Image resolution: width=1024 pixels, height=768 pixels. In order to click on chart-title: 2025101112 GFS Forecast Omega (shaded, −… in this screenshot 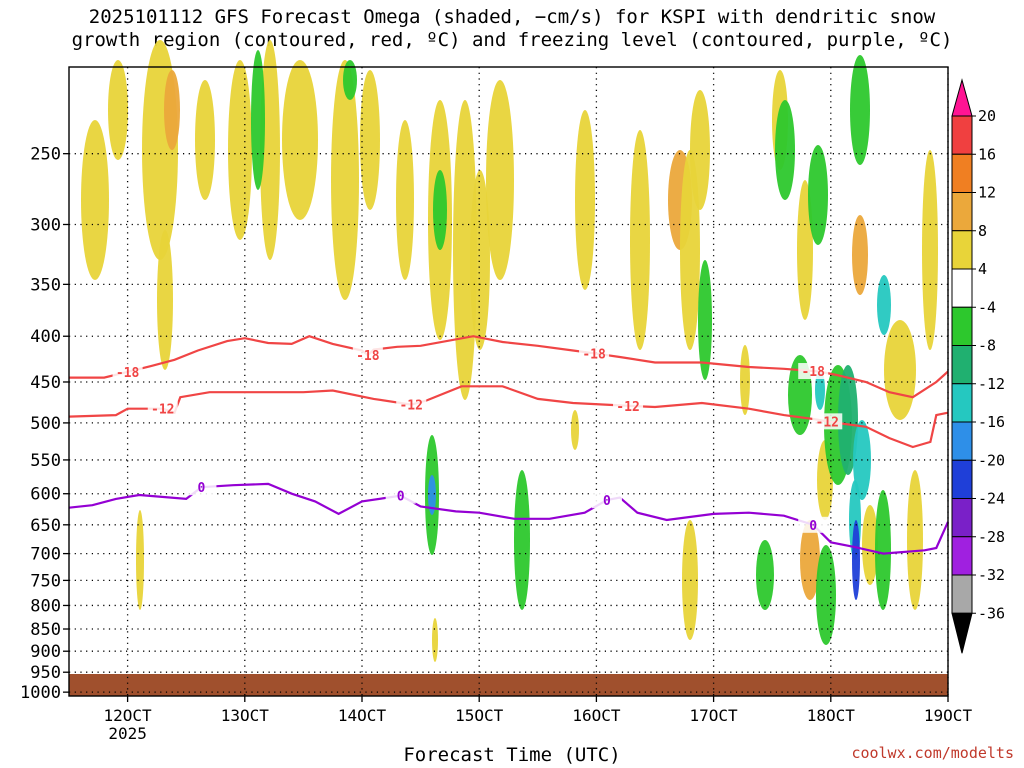, I will do `click(512, 29)`.